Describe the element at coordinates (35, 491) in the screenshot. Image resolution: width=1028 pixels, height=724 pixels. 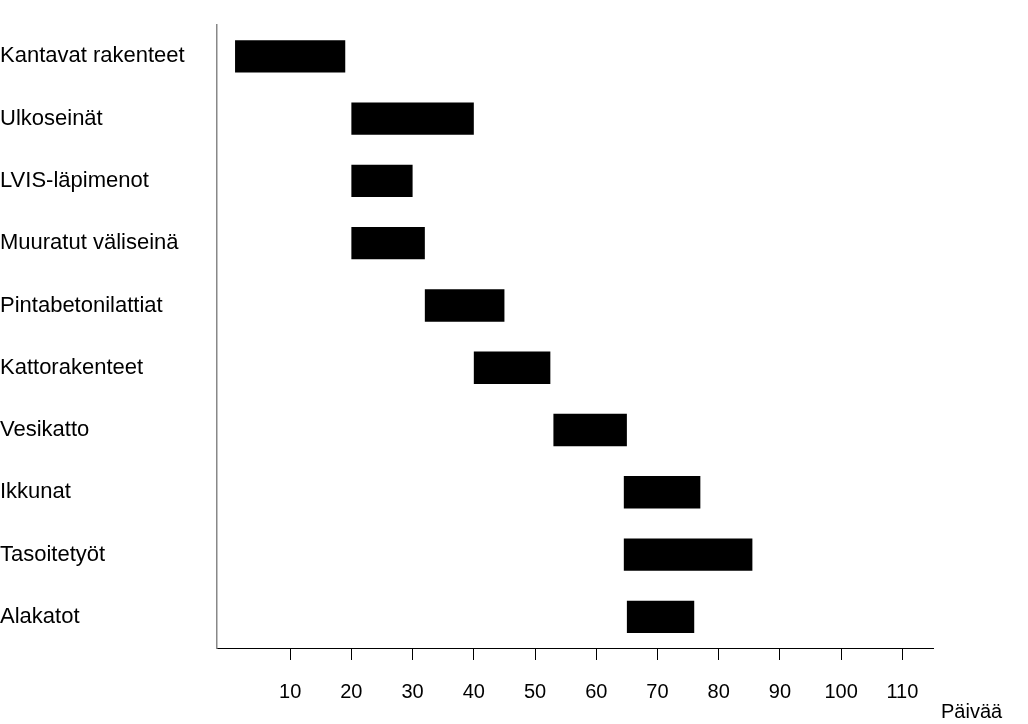
I see `y-tick-label: Ikkunat` at that location.